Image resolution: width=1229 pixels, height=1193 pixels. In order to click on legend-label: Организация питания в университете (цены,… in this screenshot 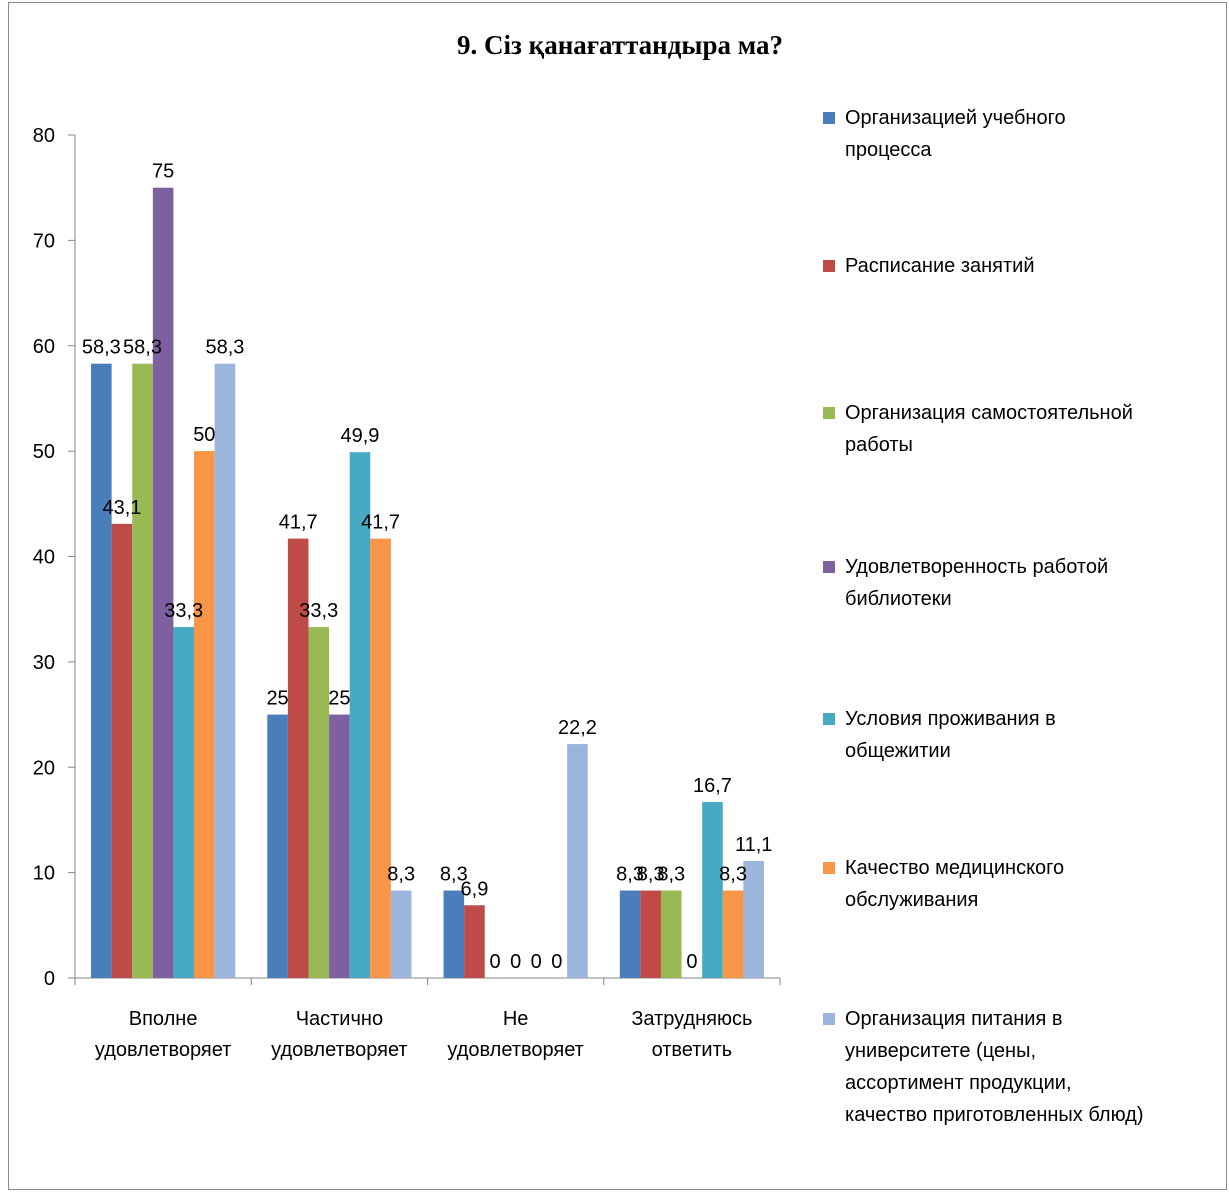, I will do `click(994, 1067)`.